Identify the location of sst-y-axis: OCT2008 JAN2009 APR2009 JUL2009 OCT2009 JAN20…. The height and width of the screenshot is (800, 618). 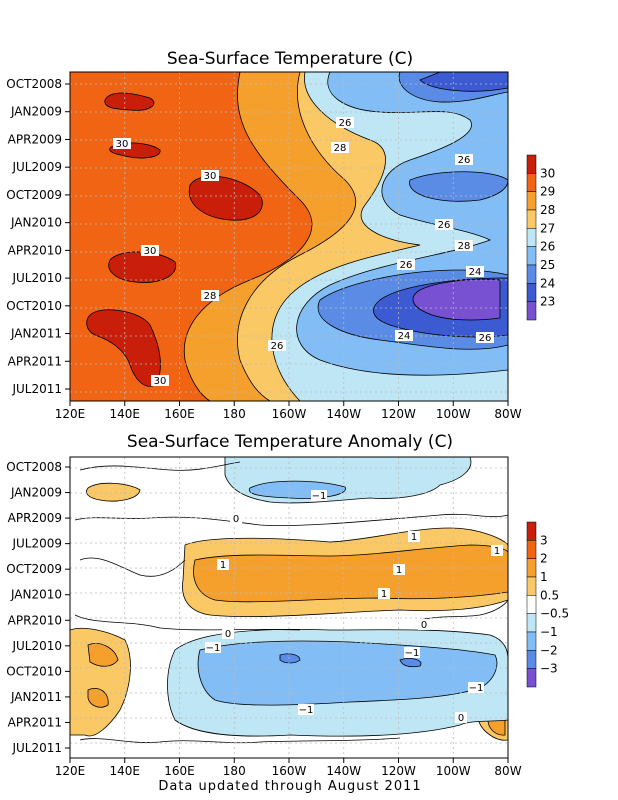
(38, 236).